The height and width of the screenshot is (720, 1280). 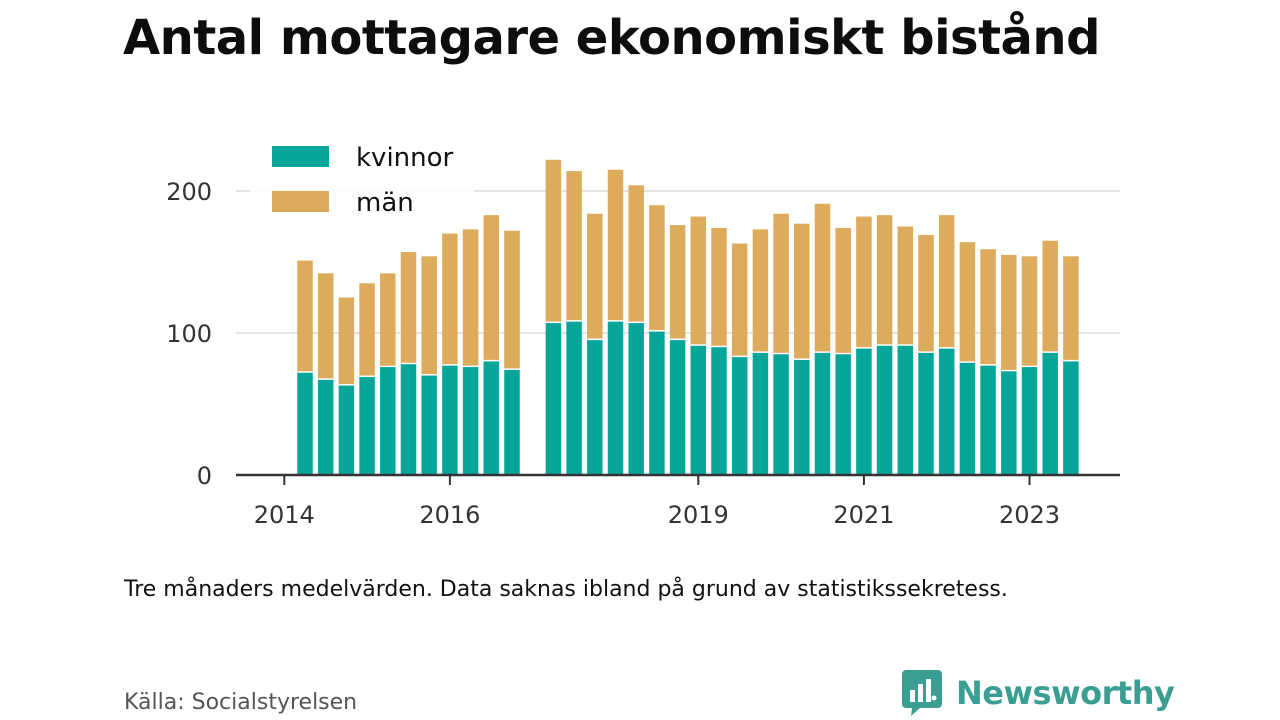 What do you see at coordinates (1009, 312) in the screenshot?
I see `bar-man-2022-Q4` at bounding box center [1009, 312].